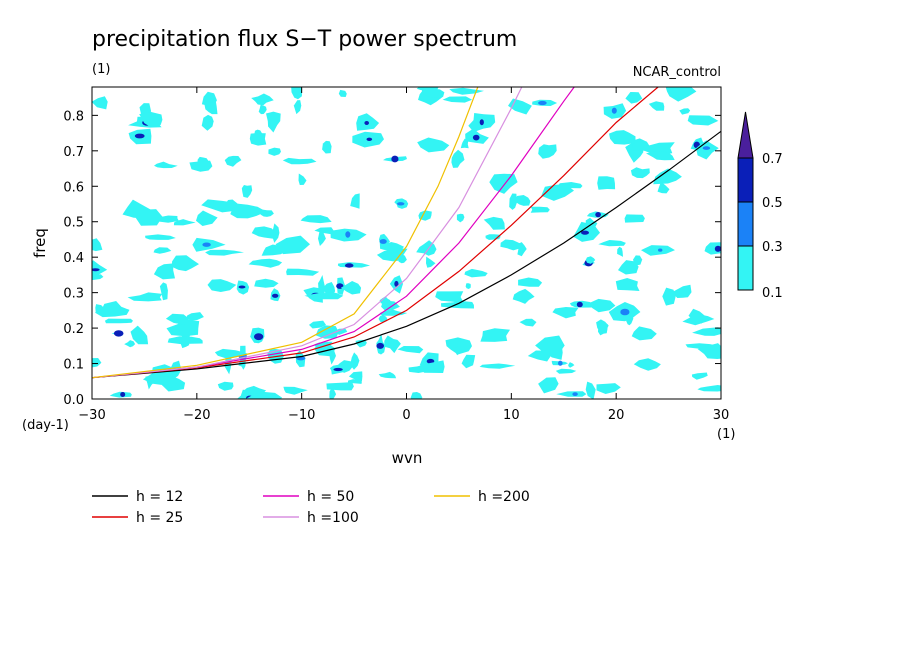 Image resolution: width=904 pixels, height=654 pixels. Describe the element at coordinates (73, 152) in the screenshot. I see `y-tick-label: 0.7` at that location.